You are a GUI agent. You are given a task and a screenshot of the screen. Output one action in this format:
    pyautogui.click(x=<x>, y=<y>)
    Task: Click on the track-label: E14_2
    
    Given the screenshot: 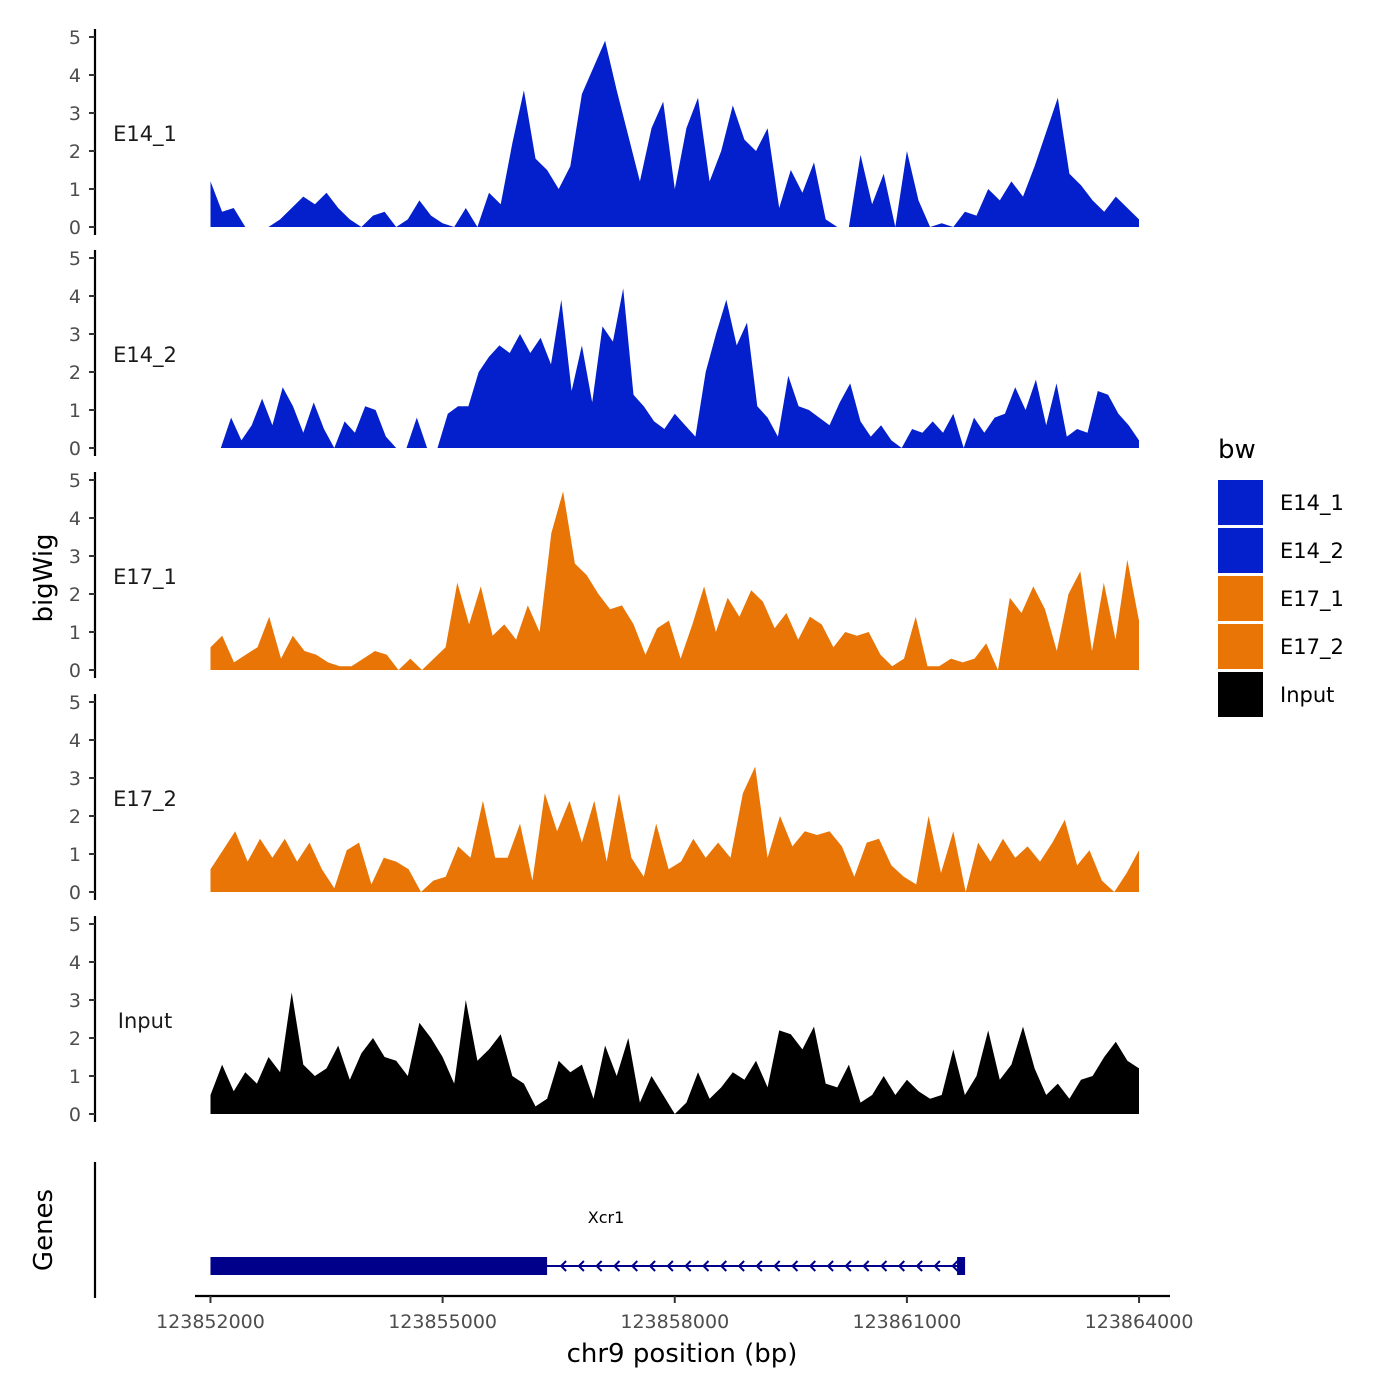 What is the action you would take?
    pyautogui.click(x=145, y=355)
    